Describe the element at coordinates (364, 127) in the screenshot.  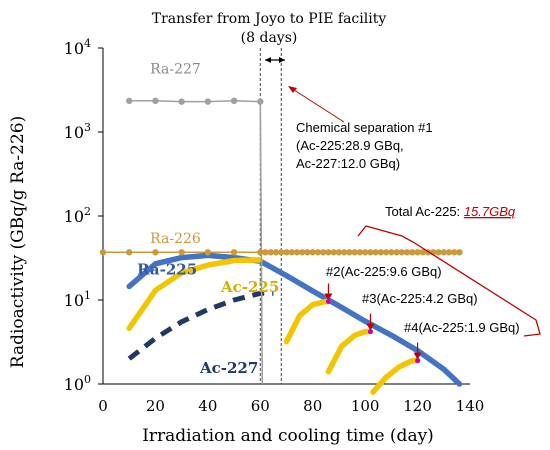
I see `separation-1-title: Chemical separation #1` at that location.